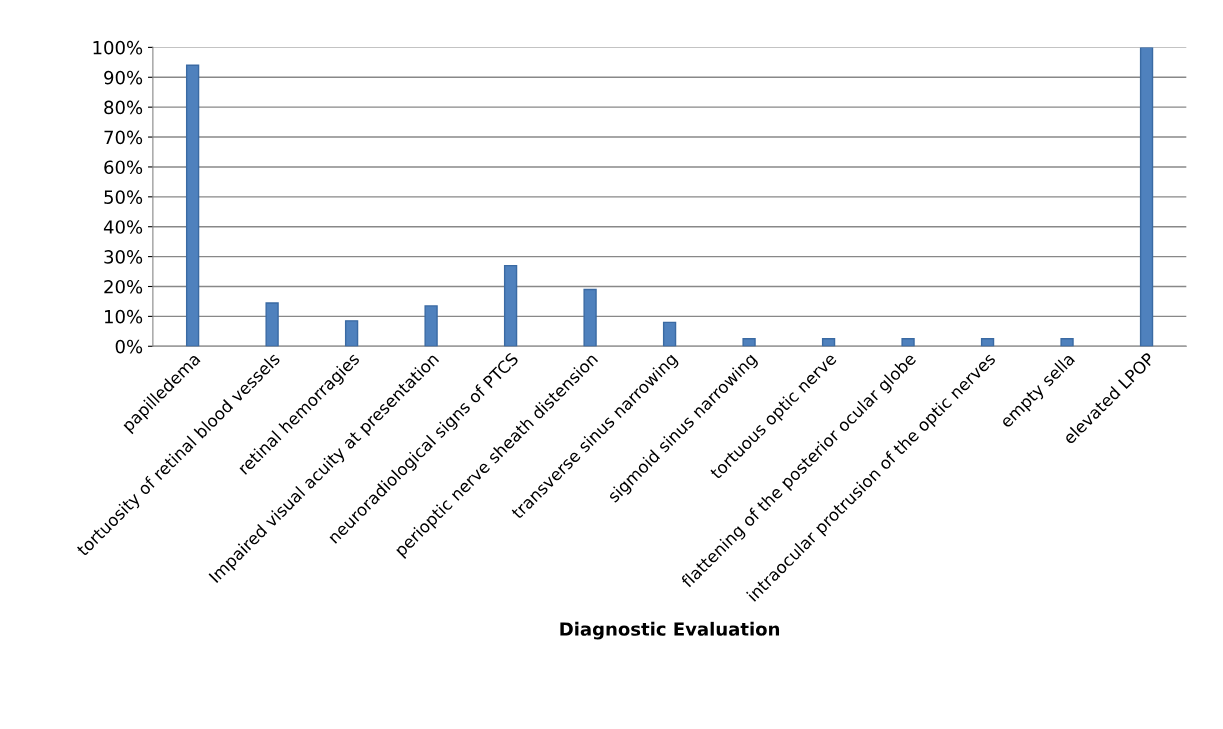 The image size is (1223, 729). I want to click on y-tick-label: 90%, so click(123, 77).